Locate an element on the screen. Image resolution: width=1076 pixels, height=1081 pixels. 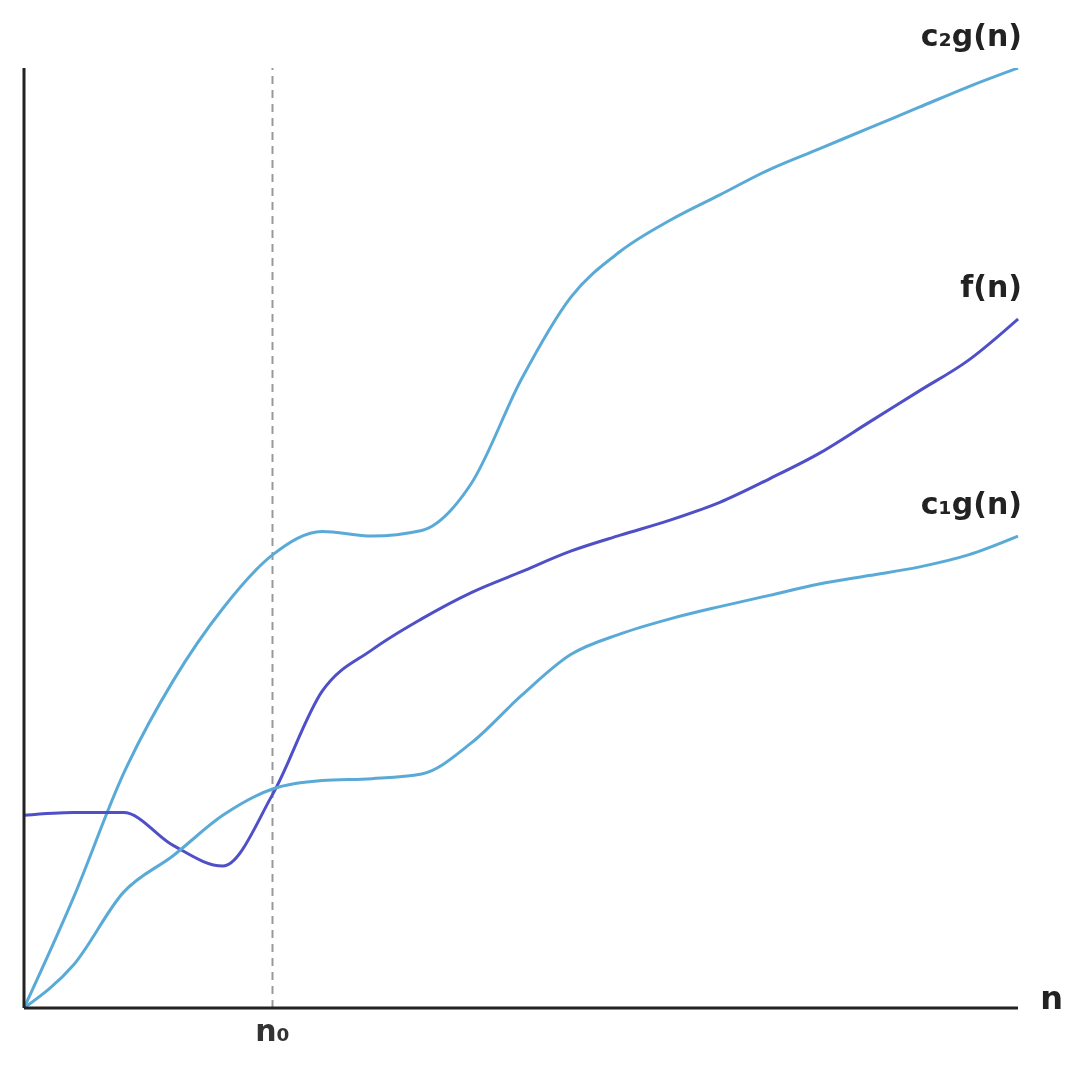
x-axis-title: n is located at coordinates (1051, 997).